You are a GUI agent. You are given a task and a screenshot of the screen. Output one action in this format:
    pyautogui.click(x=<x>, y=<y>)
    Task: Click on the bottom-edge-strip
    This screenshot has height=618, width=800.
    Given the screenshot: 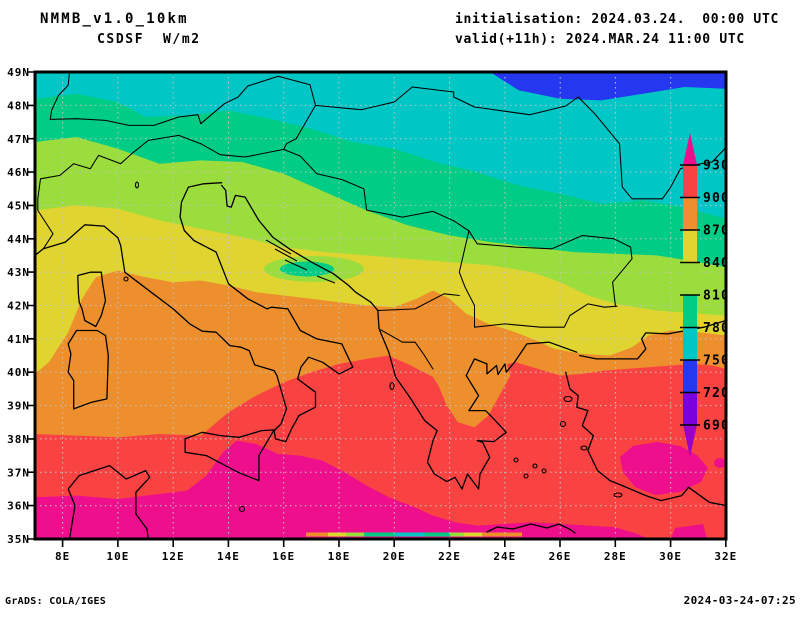 What is the action you would take?
    pyautogui.click(x=414, y=534)
    